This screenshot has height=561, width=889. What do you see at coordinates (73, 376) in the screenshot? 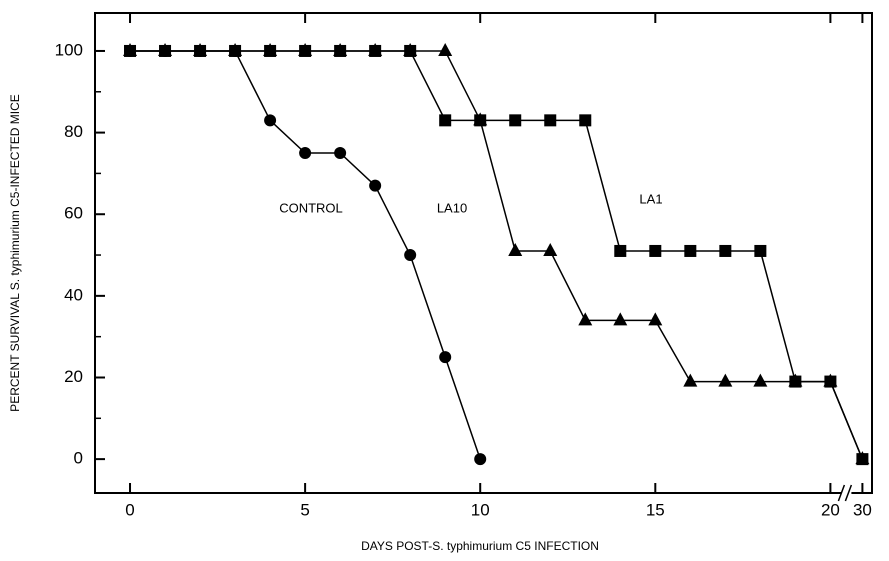
I see `y-tick-label: 20` at bounding box center [73, 376].